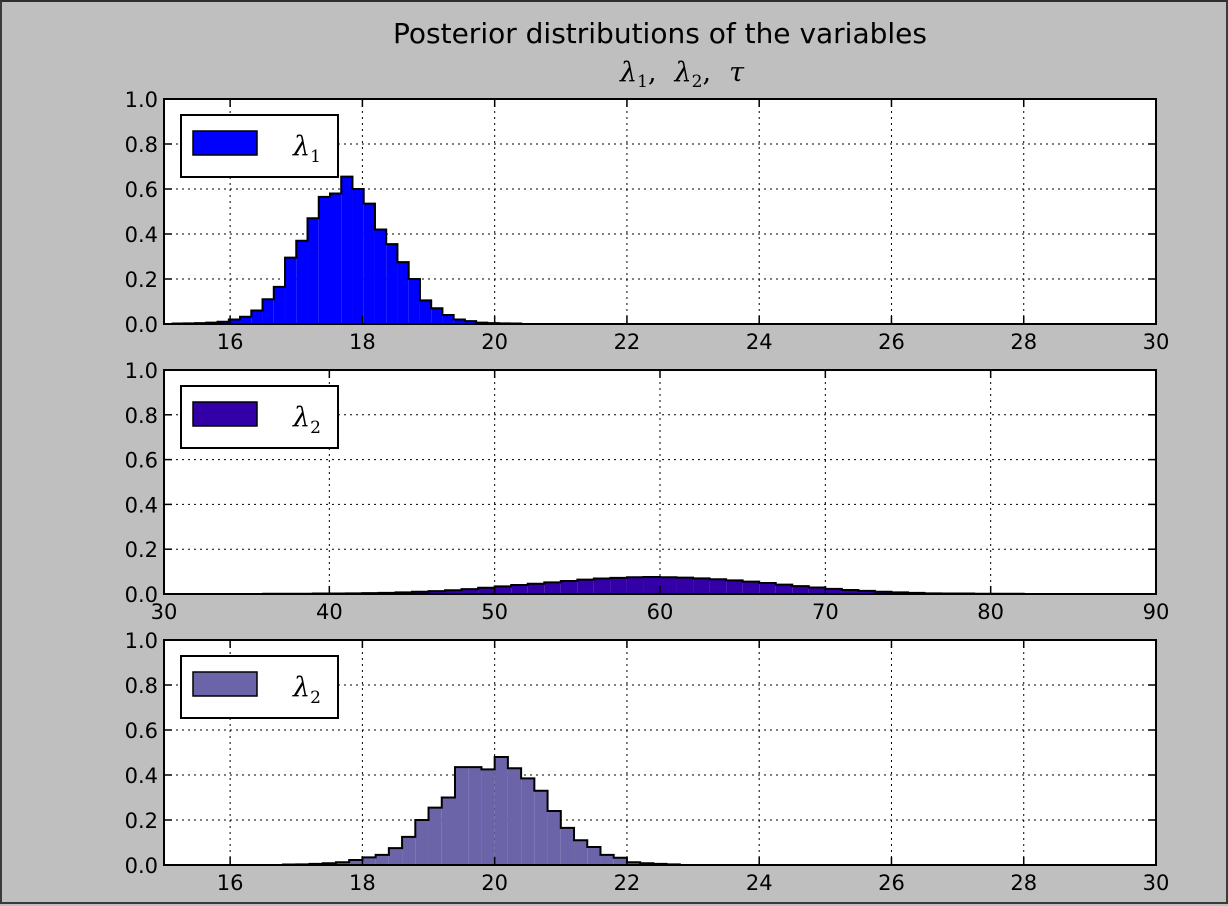 The width and height of the screenshot is (1228, 906). What do you see at coordinates (642, 82) in the screenshot?
I see `subtitle-subscript: 1` at bounding box center [642, 82].